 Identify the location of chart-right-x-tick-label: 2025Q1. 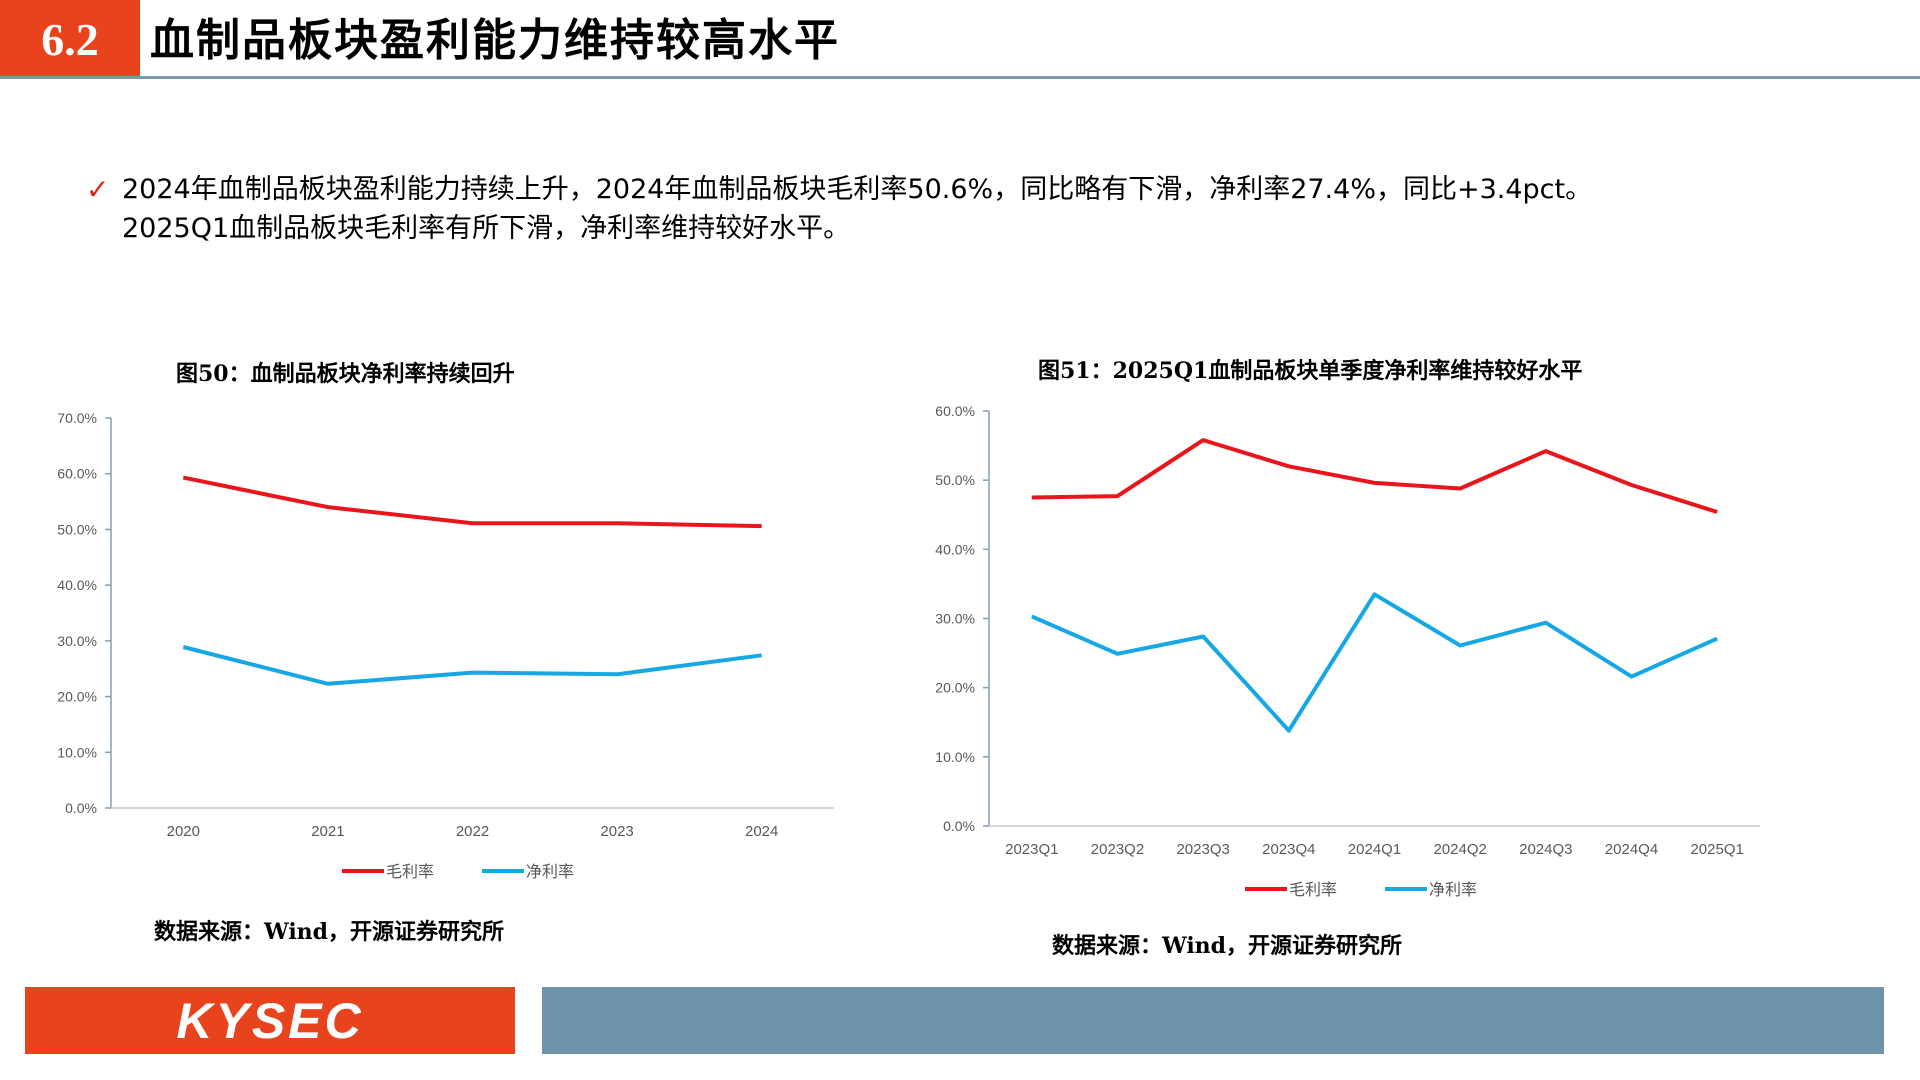
(1716, 849).